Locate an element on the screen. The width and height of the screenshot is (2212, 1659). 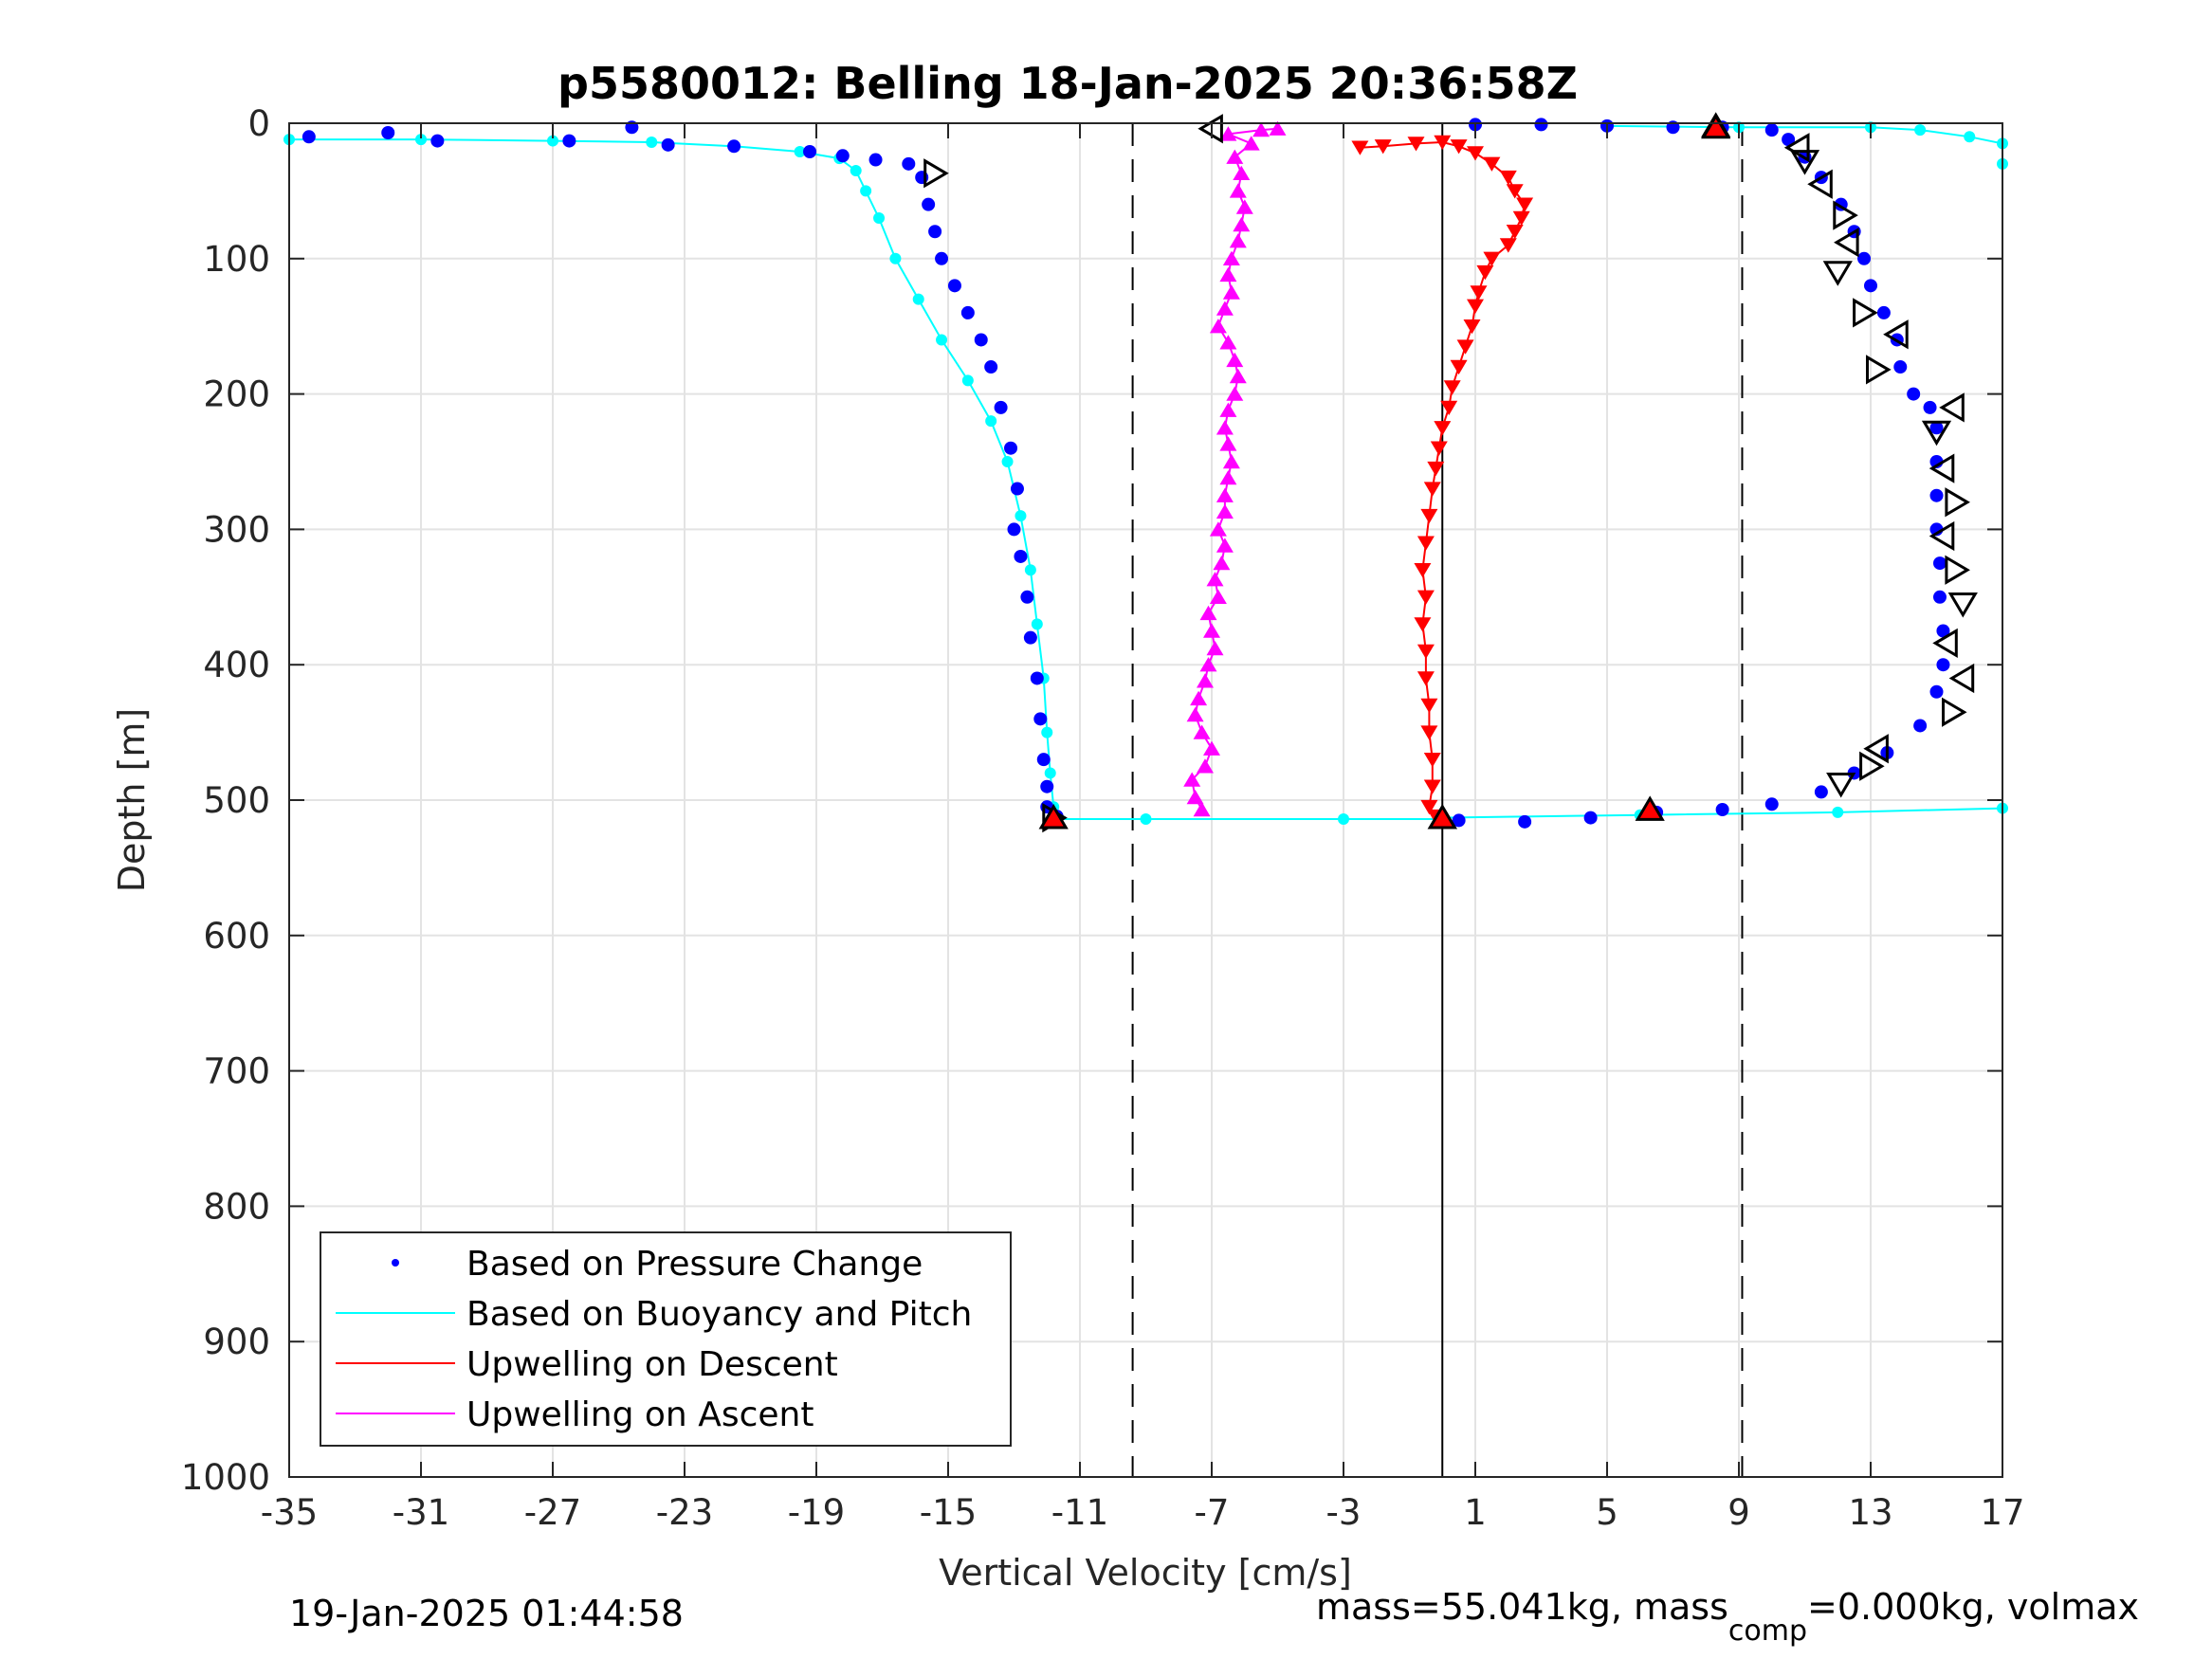
x-tick-label: -31 is located at coordinates (421, 1512).